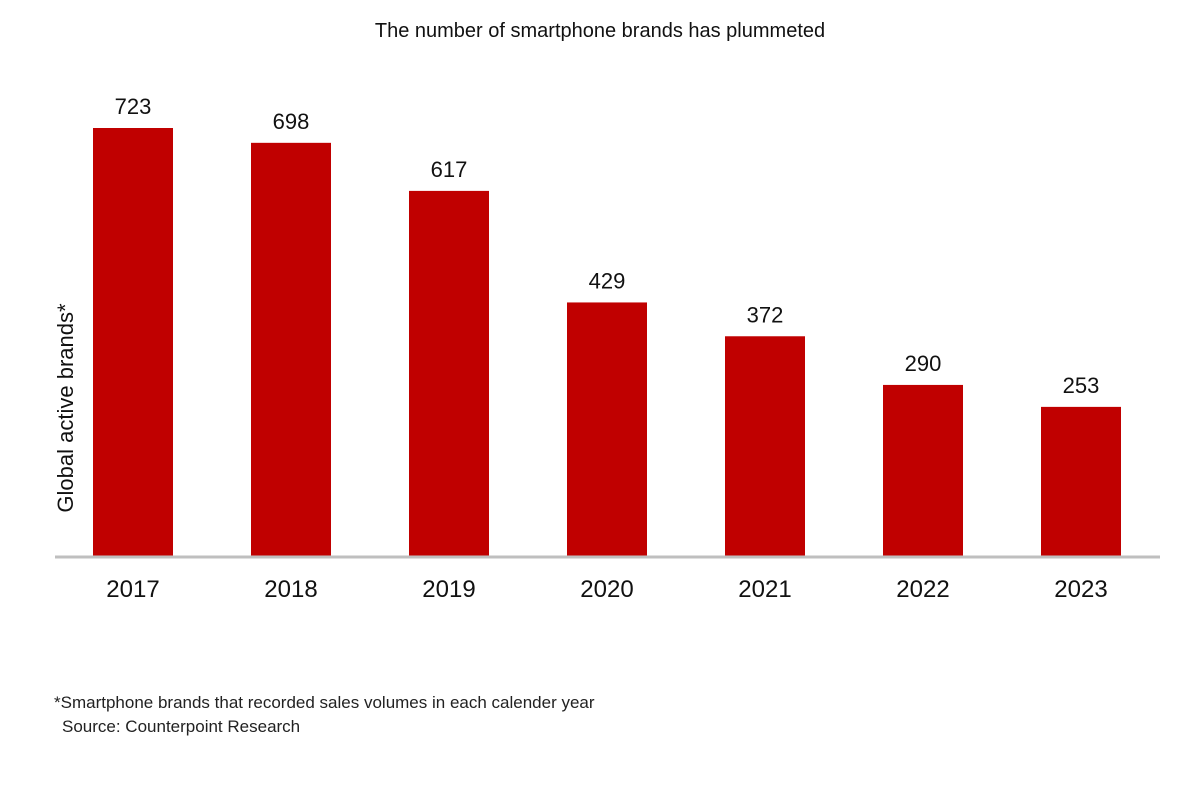 Image resolution: width=1200 pixels, height=791 pixels. Describe the element at coordinates (764, 589) in the screenshot. I see `x-tick-label-2021: 2021` at that location.